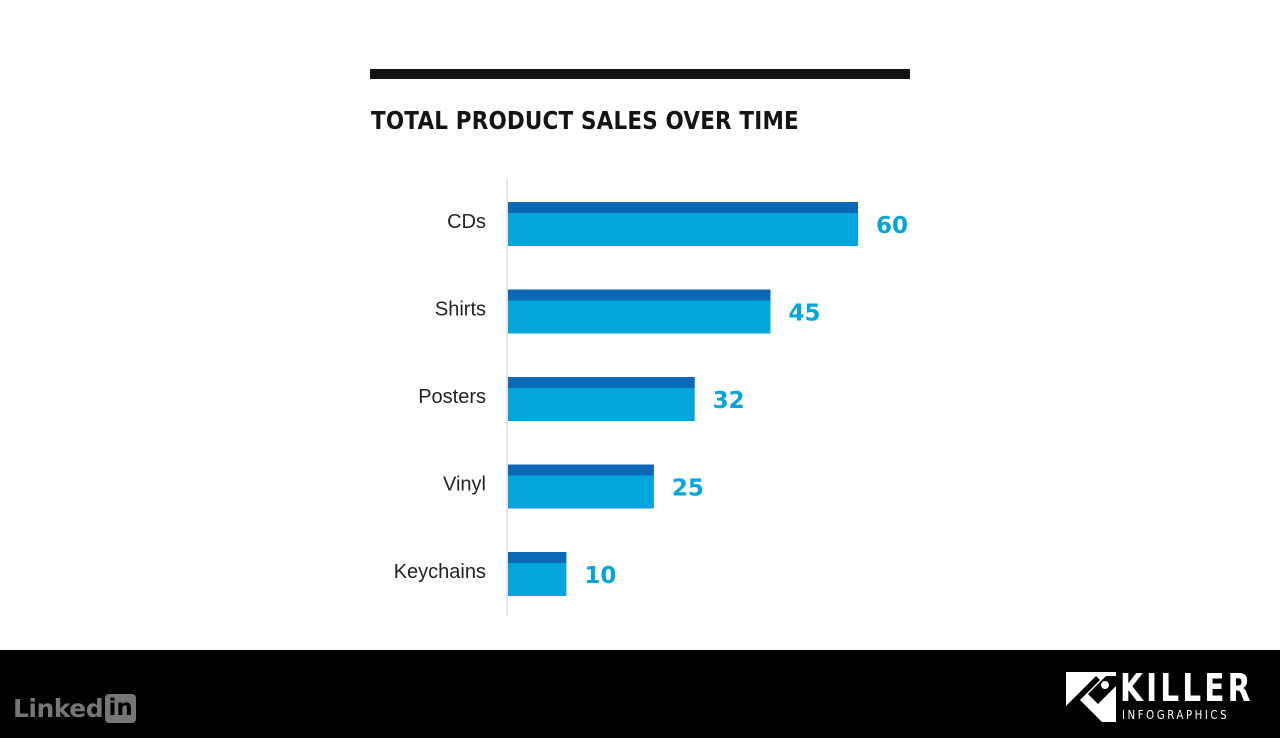  Describe the element at coordinates (601, 382) in the screenshot. I see `bar-top-band-posters` at that location.